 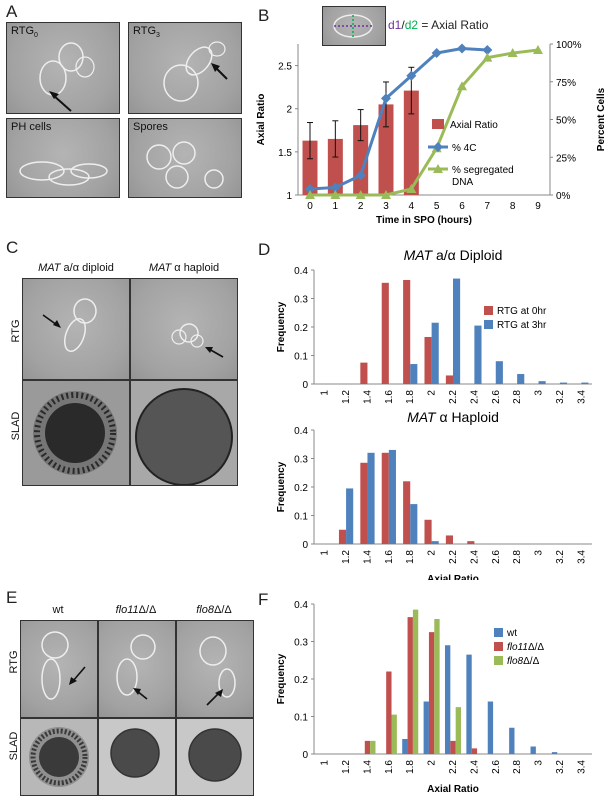 What do you see at coordinates (12, 597) in the screenshot?
I see `panel-letter-e: E` at bounding box center [12, 597].